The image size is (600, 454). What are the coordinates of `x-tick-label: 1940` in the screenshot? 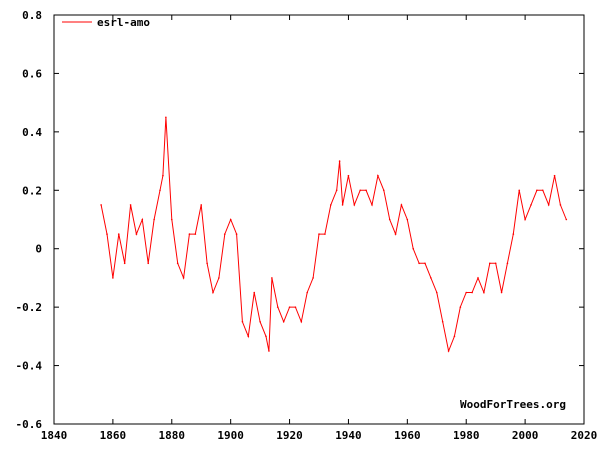 It's located at (348, 435).